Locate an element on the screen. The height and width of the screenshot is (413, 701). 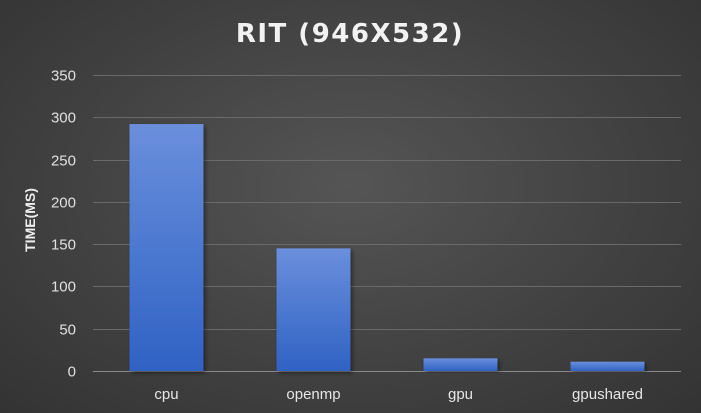
y-tick-label: 300 is located at coordinates (63, 118).